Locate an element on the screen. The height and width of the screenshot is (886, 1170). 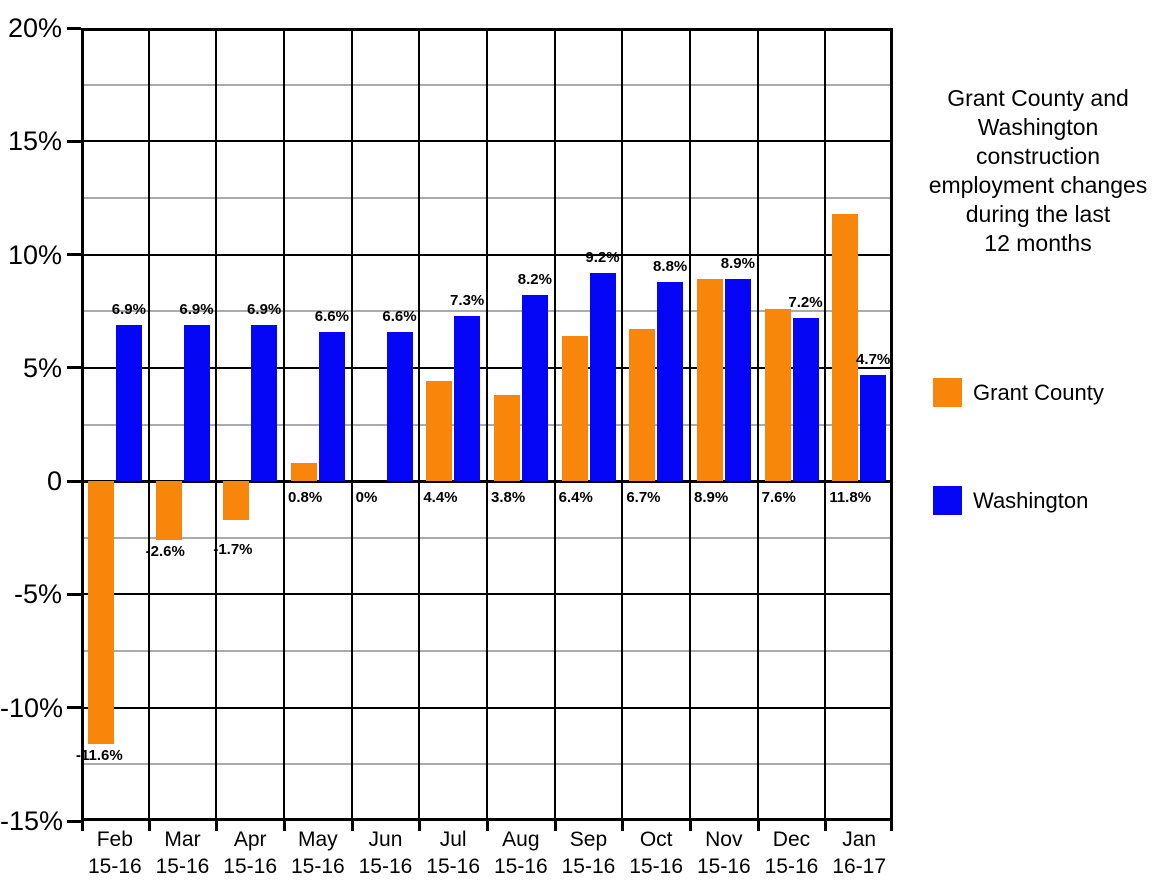
value-label-washington: 8.9% is located at coordinates (737, 264).